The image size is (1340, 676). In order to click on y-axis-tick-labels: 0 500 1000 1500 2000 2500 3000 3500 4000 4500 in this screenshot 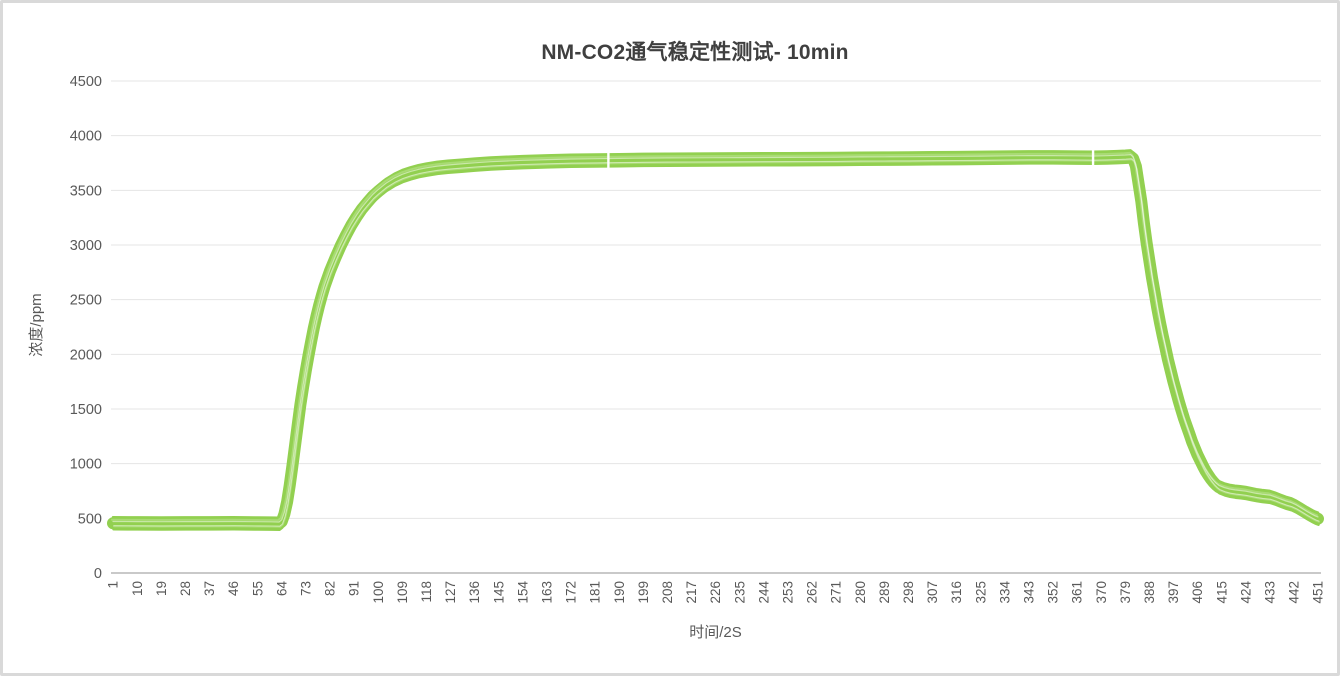, I will do `click(86, 328)`.